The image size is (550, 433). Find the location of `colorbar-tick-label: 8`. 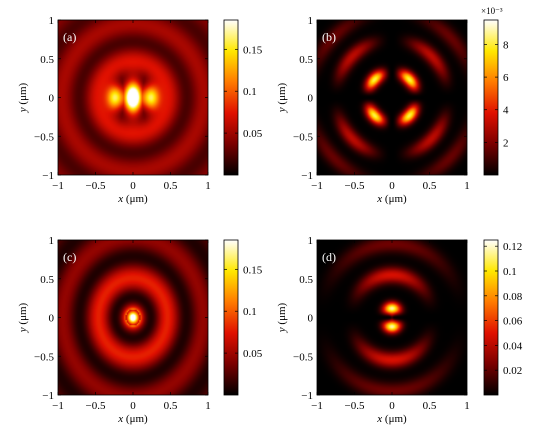

colorbar-tick-label: 8 is located at coordinates (506, 45).